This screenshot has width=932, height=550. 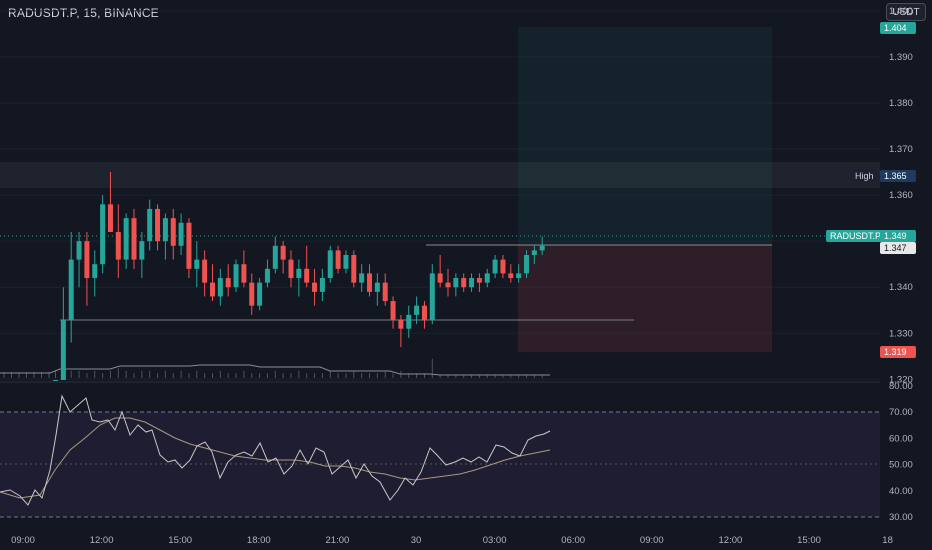 What do you see at coordinates (901, 11) in the screenshot?
I see `price-tick-label: 1.400` at bounding box center [901, 11].